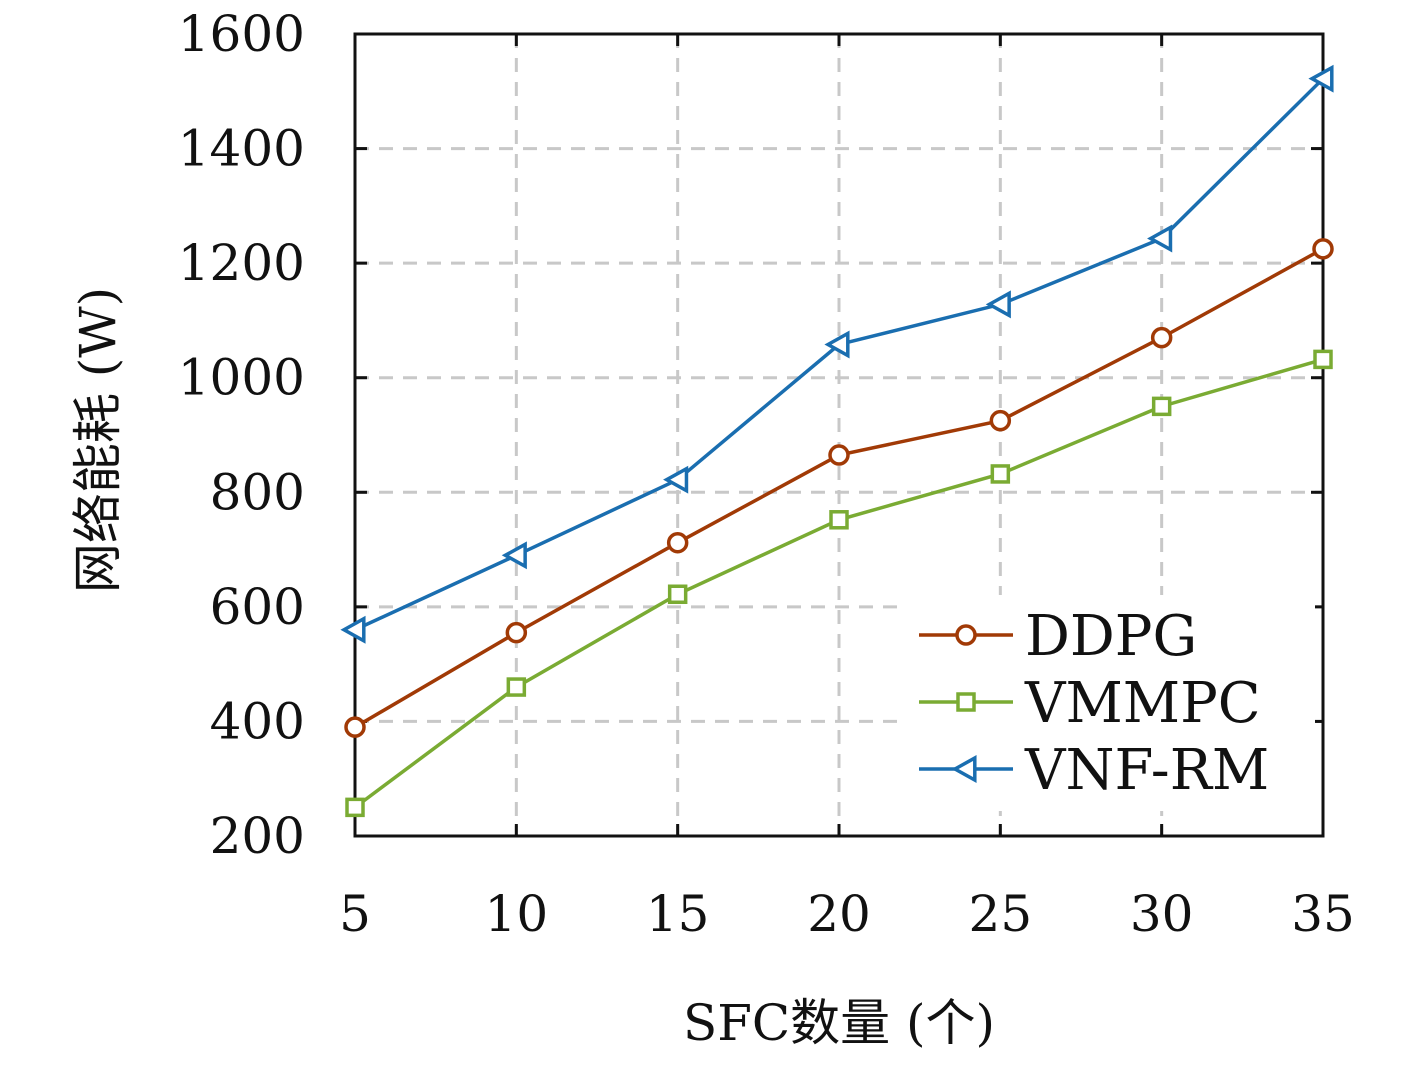 The width and height of the screenshot is (1417, 1065). What do you see at coordinates (355, 914) in the screenshot?
I see `x-tick-label: 5` at bounding box center [355, 914].